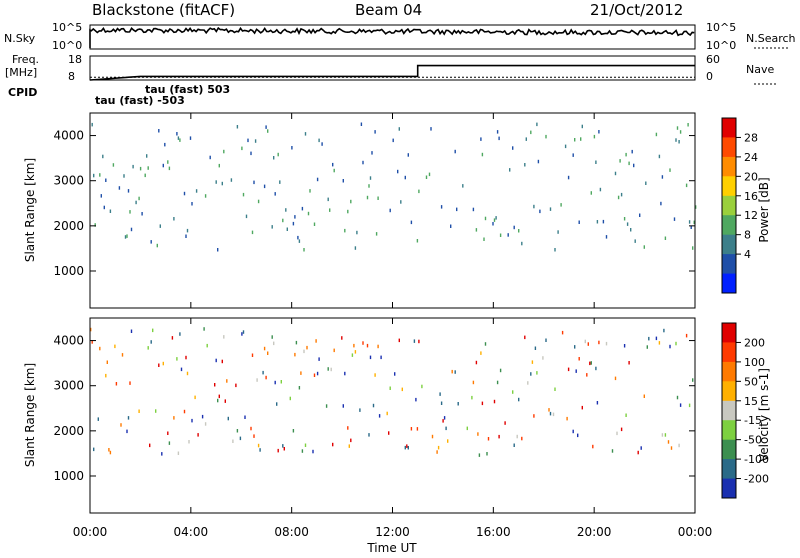 The image size is (800, 558). Describe the element at coordinates (25, 59) in the screenshot. I see `freq-label: Freq.` at that location.